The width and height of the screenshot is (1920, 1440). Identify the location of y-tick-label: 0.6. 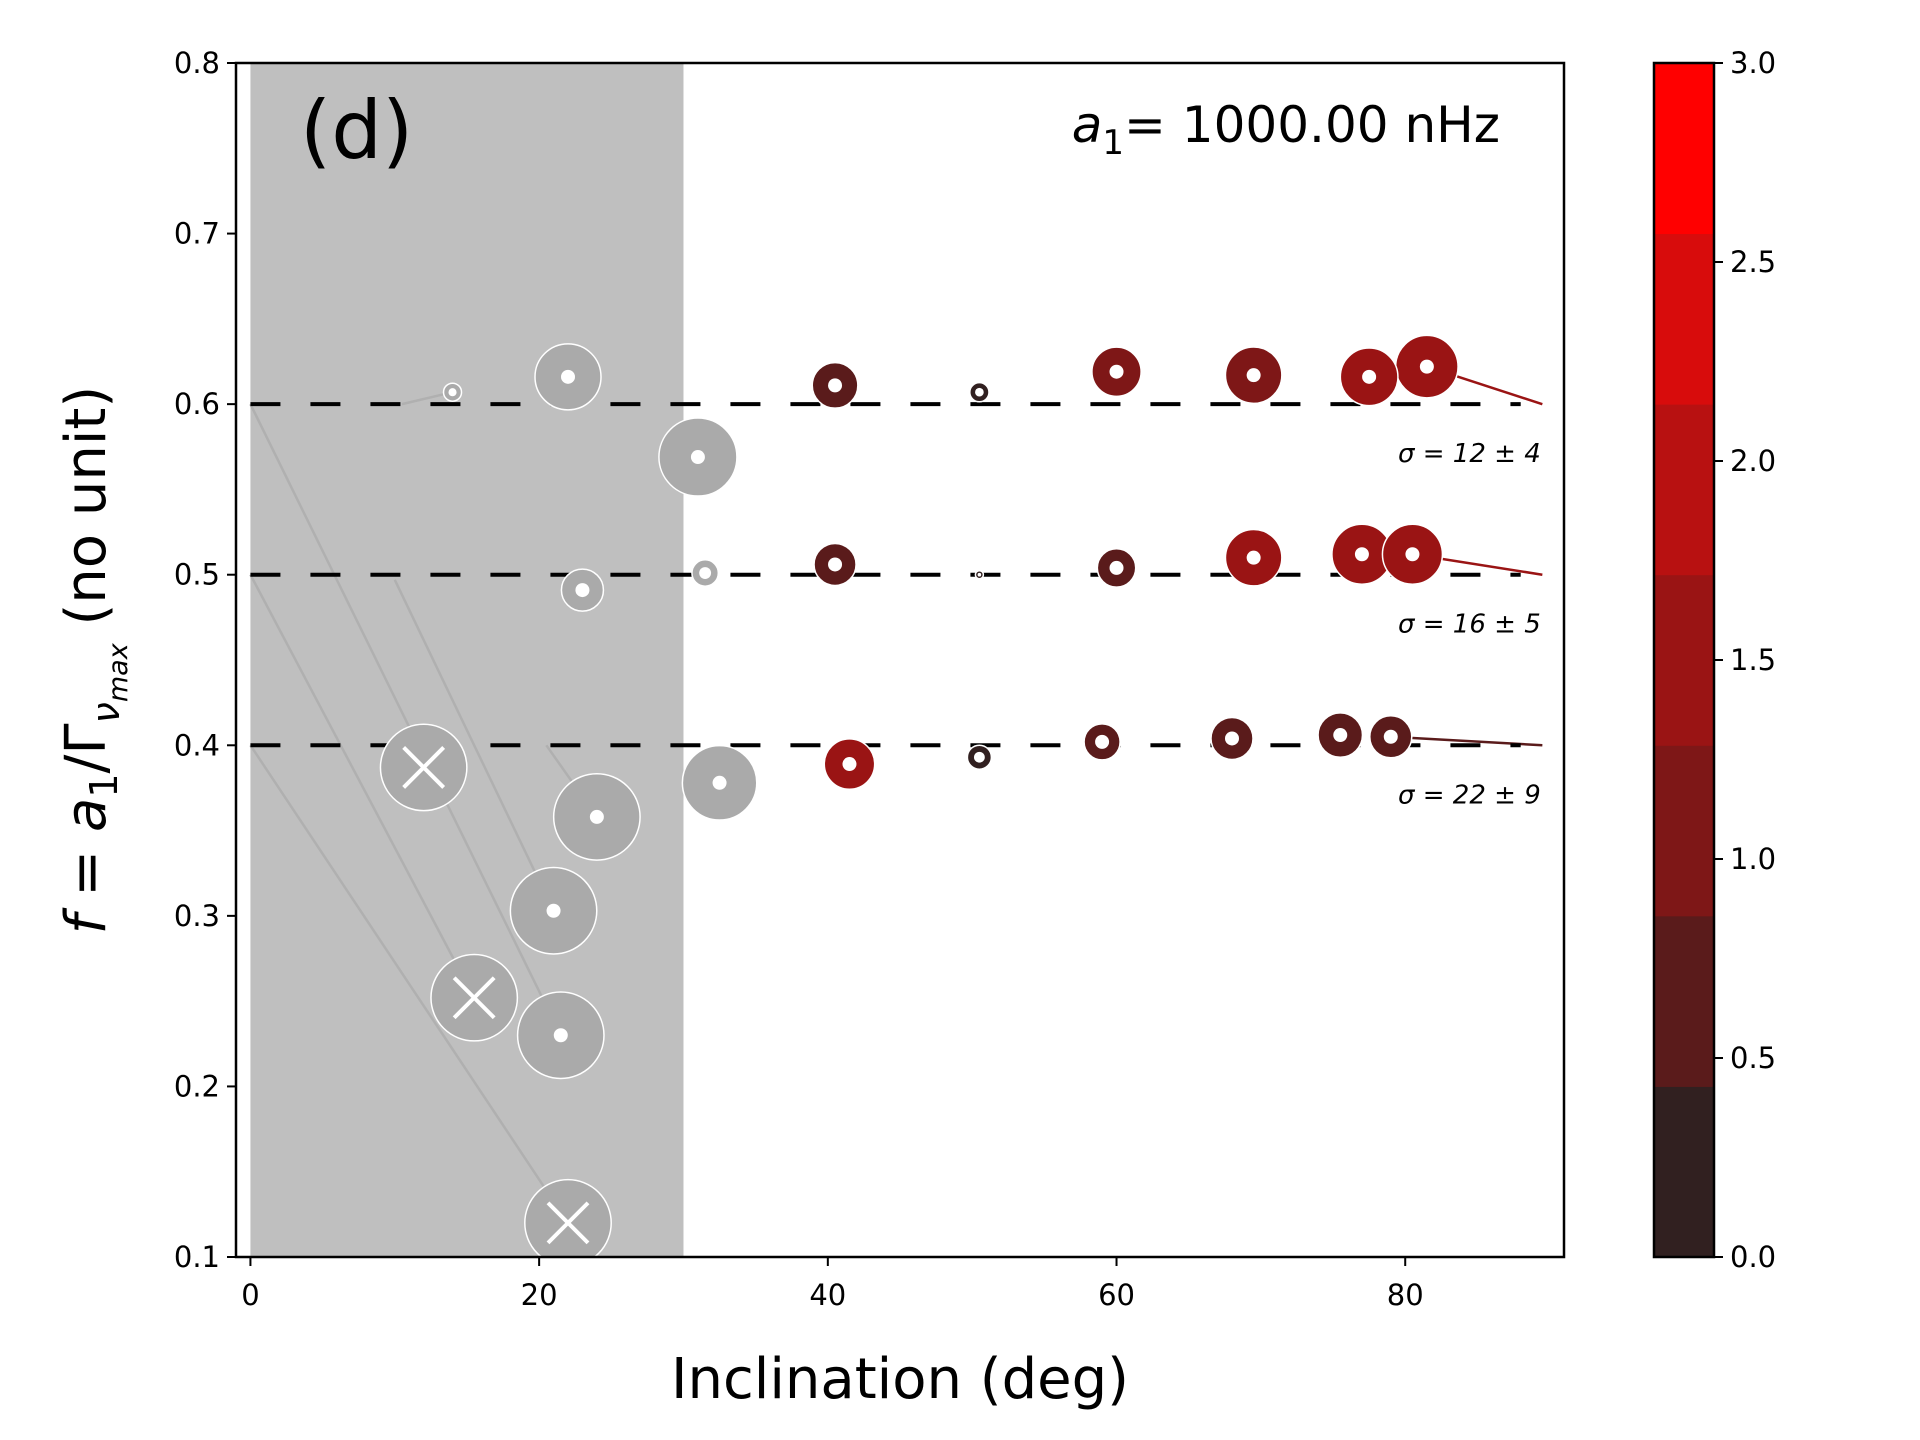
(197, 404).